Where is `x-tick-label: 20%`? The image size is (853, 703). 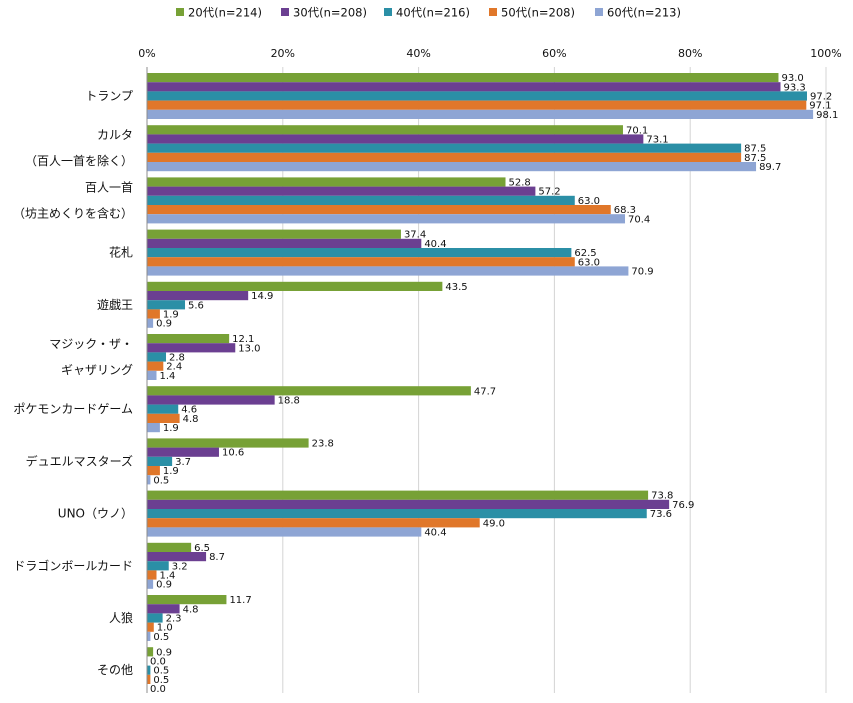
x-tick-label: 20% is located at coordinates (283, 53).